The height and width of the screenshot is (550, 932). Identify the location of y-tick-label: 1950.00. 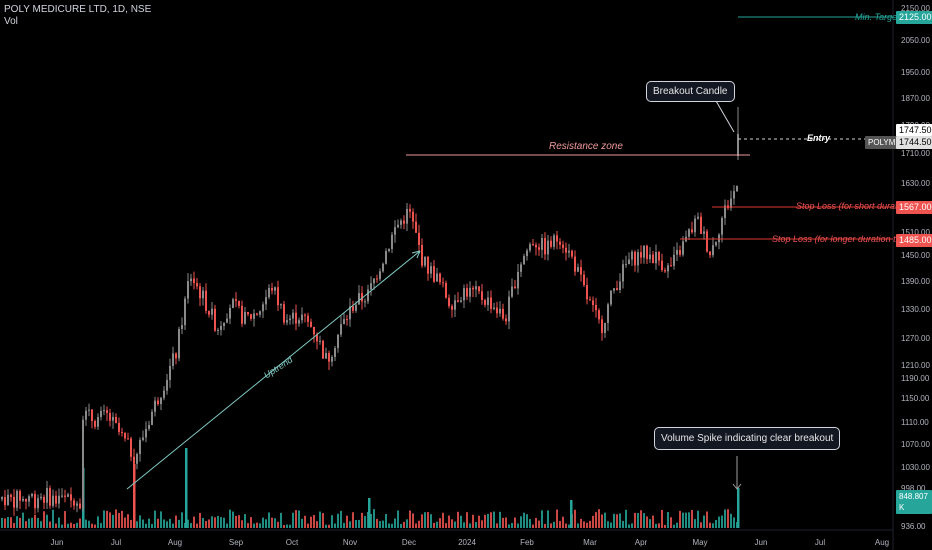
(915, 72).